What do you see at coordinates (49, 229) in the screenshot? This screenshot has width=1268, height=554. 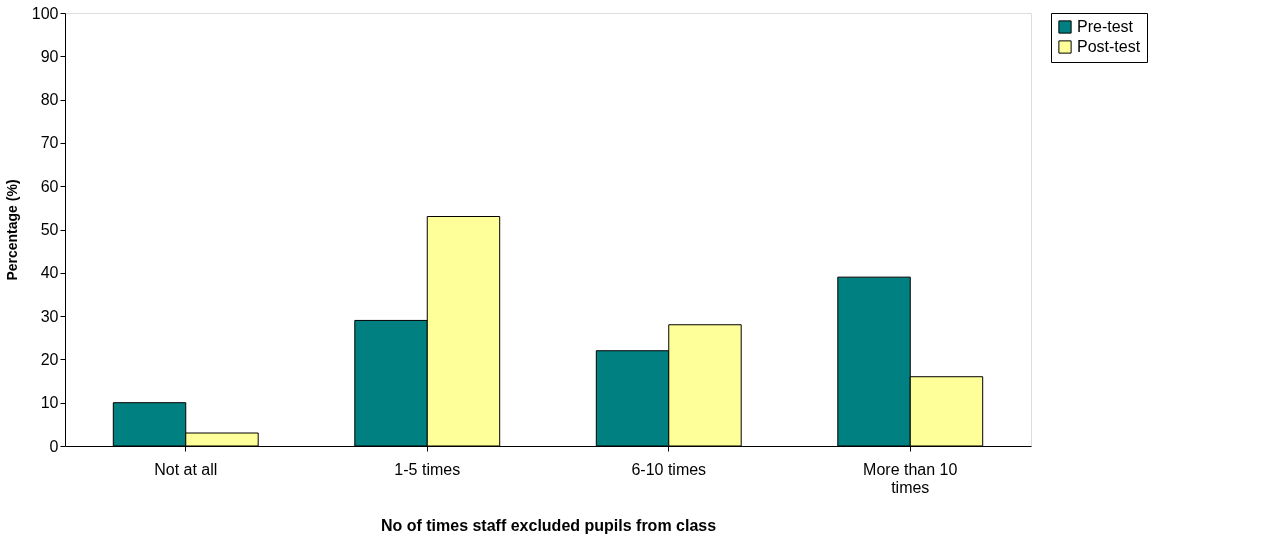 I see `y-tick-label: 50` at bounding box center [49, 229].